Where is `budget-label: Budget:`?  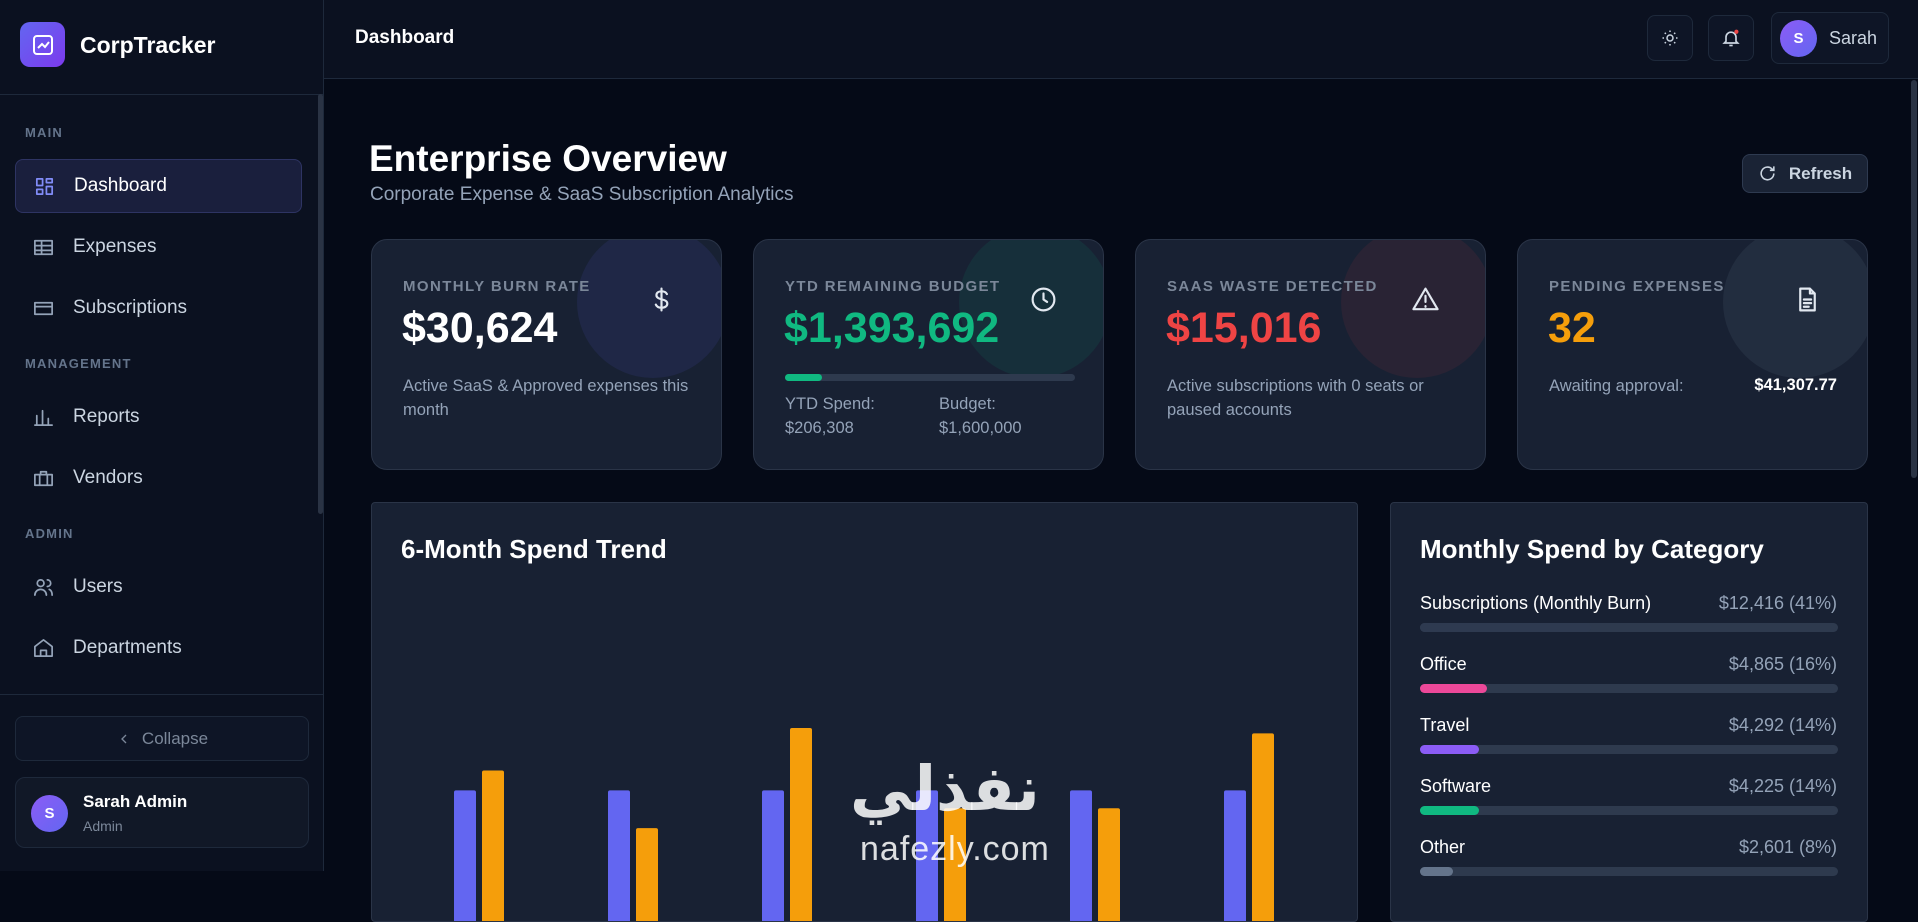 budget-label: Budget: is located at coordinates (967, 404).